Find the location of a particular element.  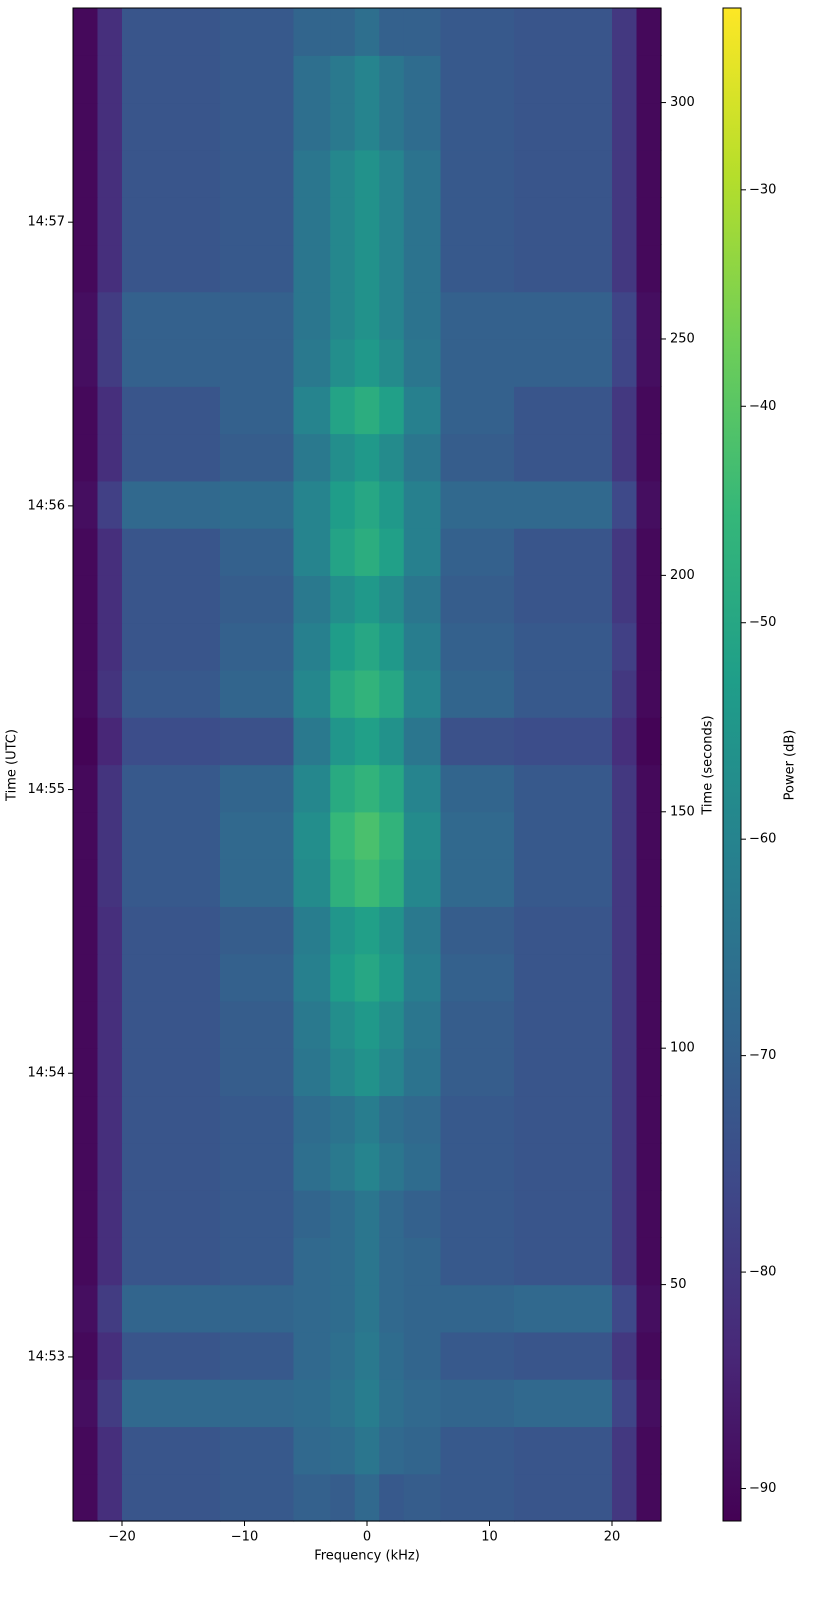

colorbar-tick-label: −90 is located at coordinates (762, 1488).